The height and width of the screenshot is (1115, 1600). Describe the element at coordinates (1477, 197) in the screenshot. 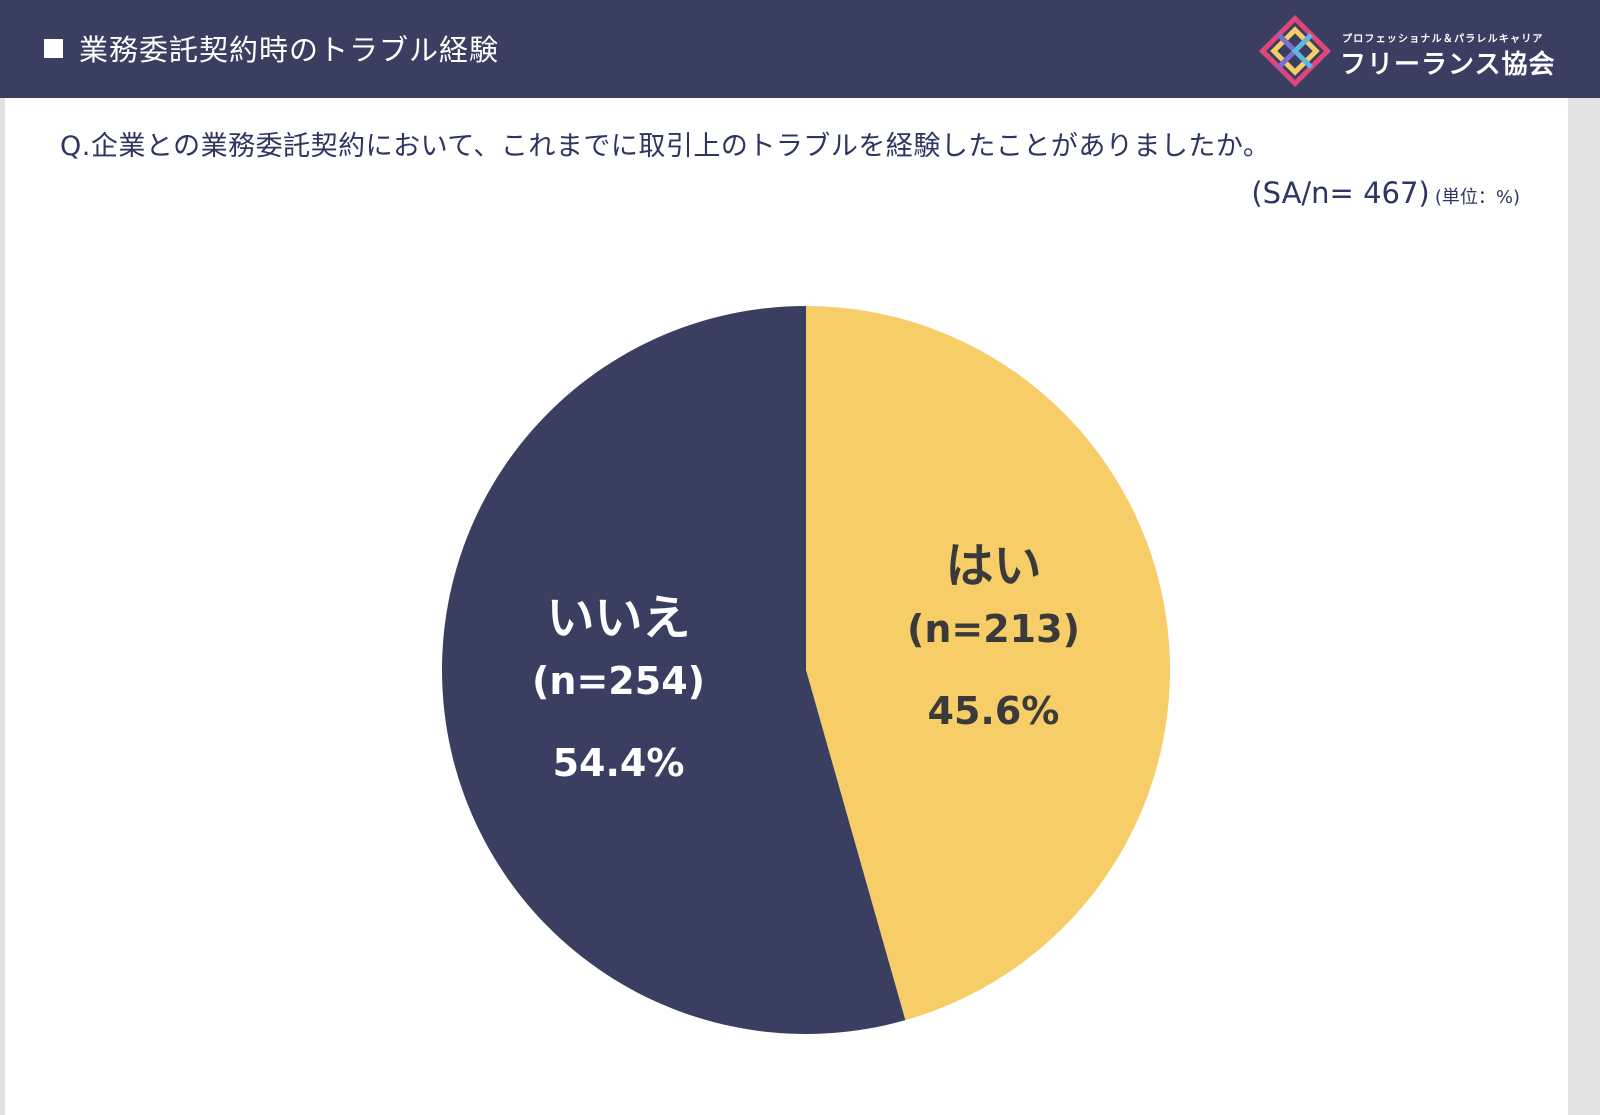

I see `unit-note: (単位：%)` at that location.